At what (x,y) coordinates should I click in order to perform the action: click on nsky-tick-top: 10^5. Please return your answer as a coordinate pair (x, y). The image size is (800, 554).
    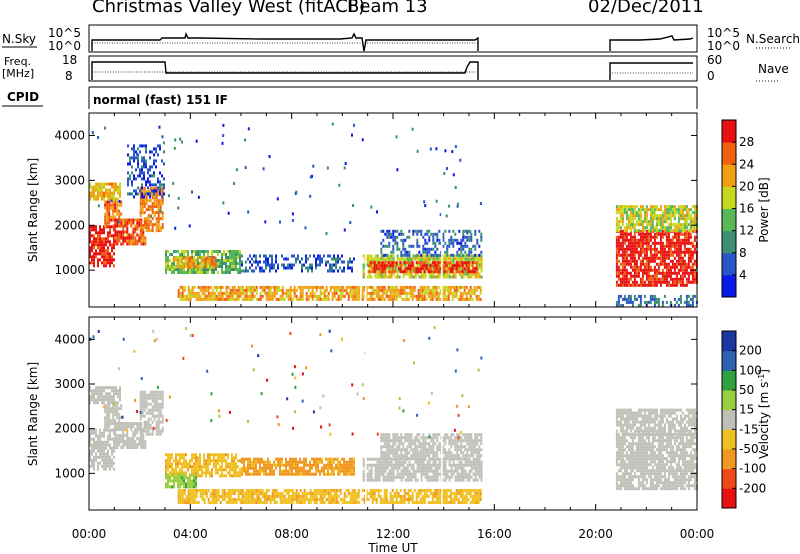
    Looking at the image, I should click on (64, 33).